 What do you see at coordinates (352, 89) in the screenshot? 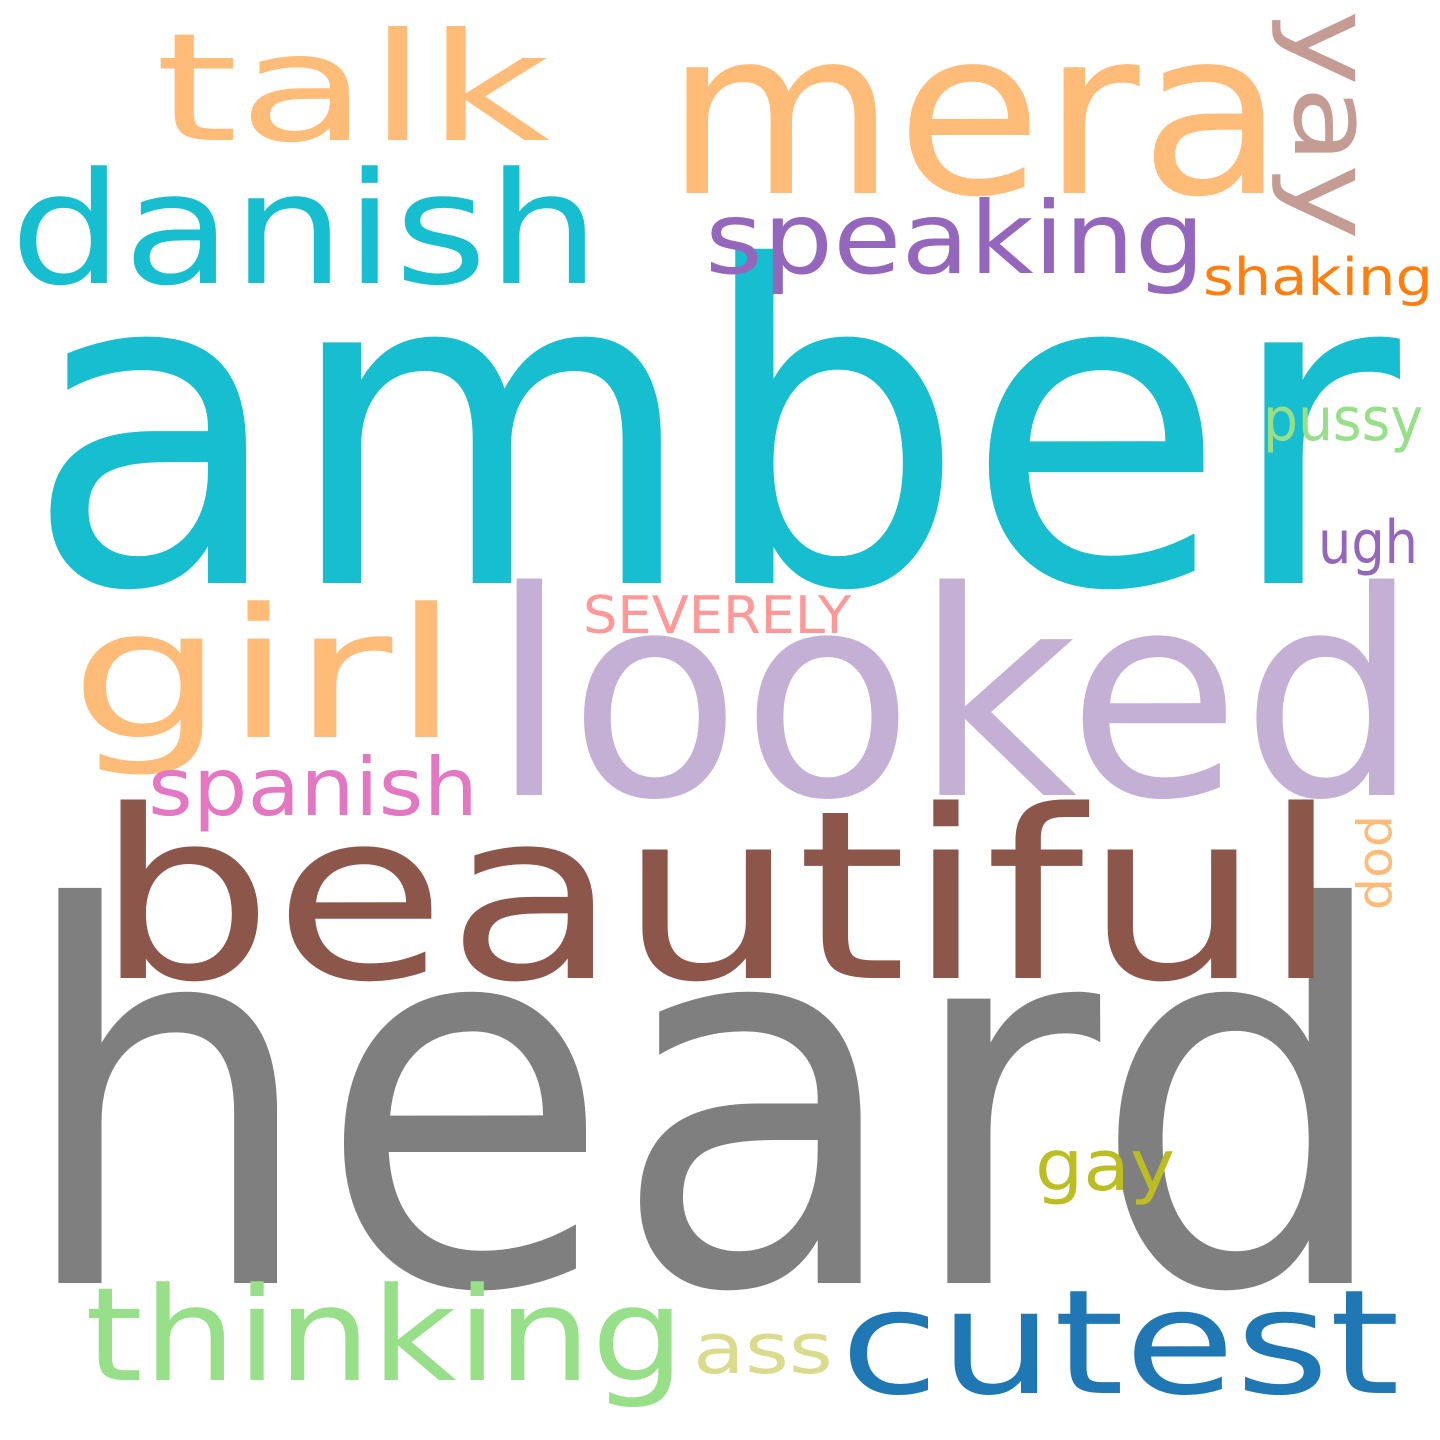
I see `word-talk: talk` at bounding box center [352, 89].